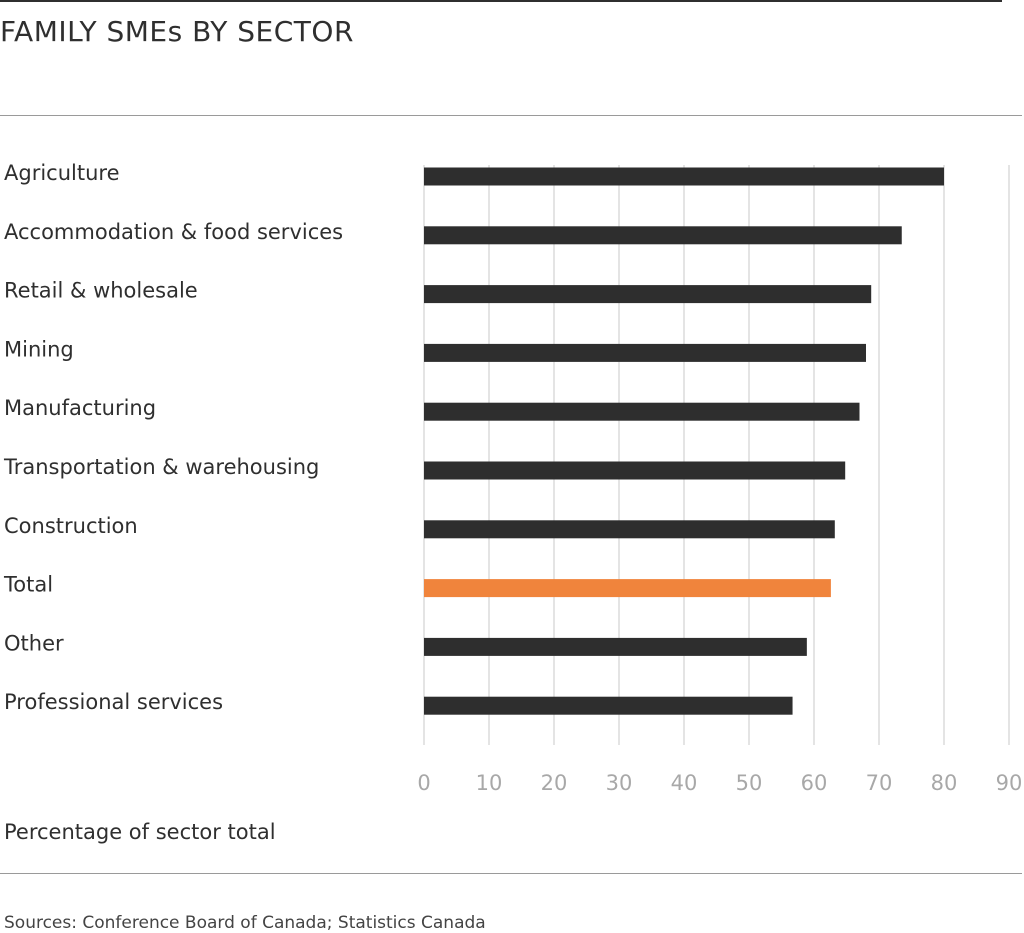 The width and height of the screenshot is (1024, 933). I want to click on category-label: Retail & wholesale, so click(101, 291).